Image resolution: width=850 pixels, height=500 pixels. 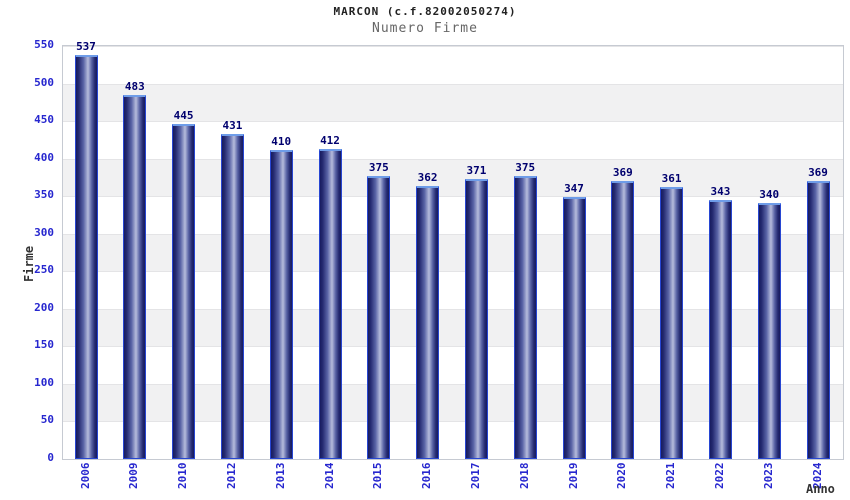 I want to click on x-axis-tick-label: 2012, so click(x=231, y=476).